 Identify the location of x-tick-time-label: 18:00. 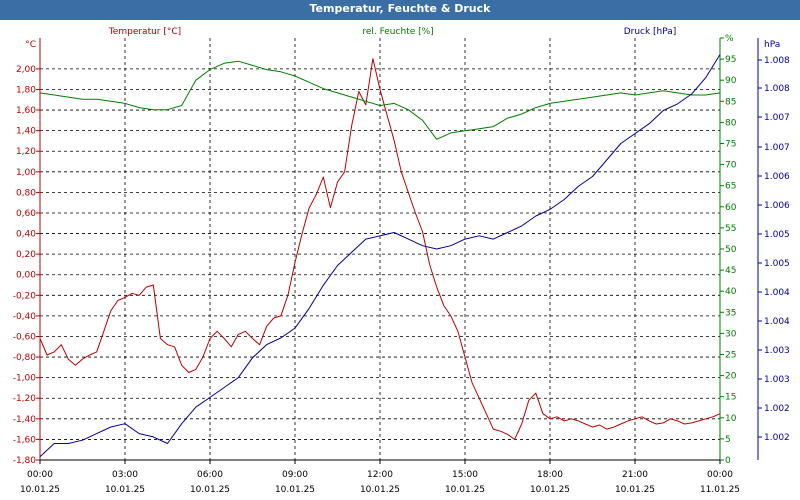
(550, 475).